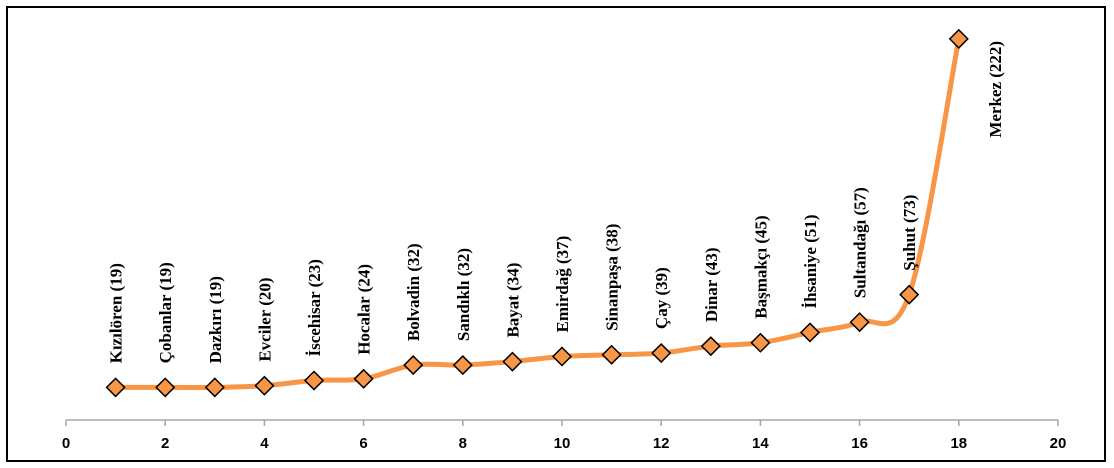 The image size is (1114, 468). I want to click on x-tick-label: 10, so click(562, 443).